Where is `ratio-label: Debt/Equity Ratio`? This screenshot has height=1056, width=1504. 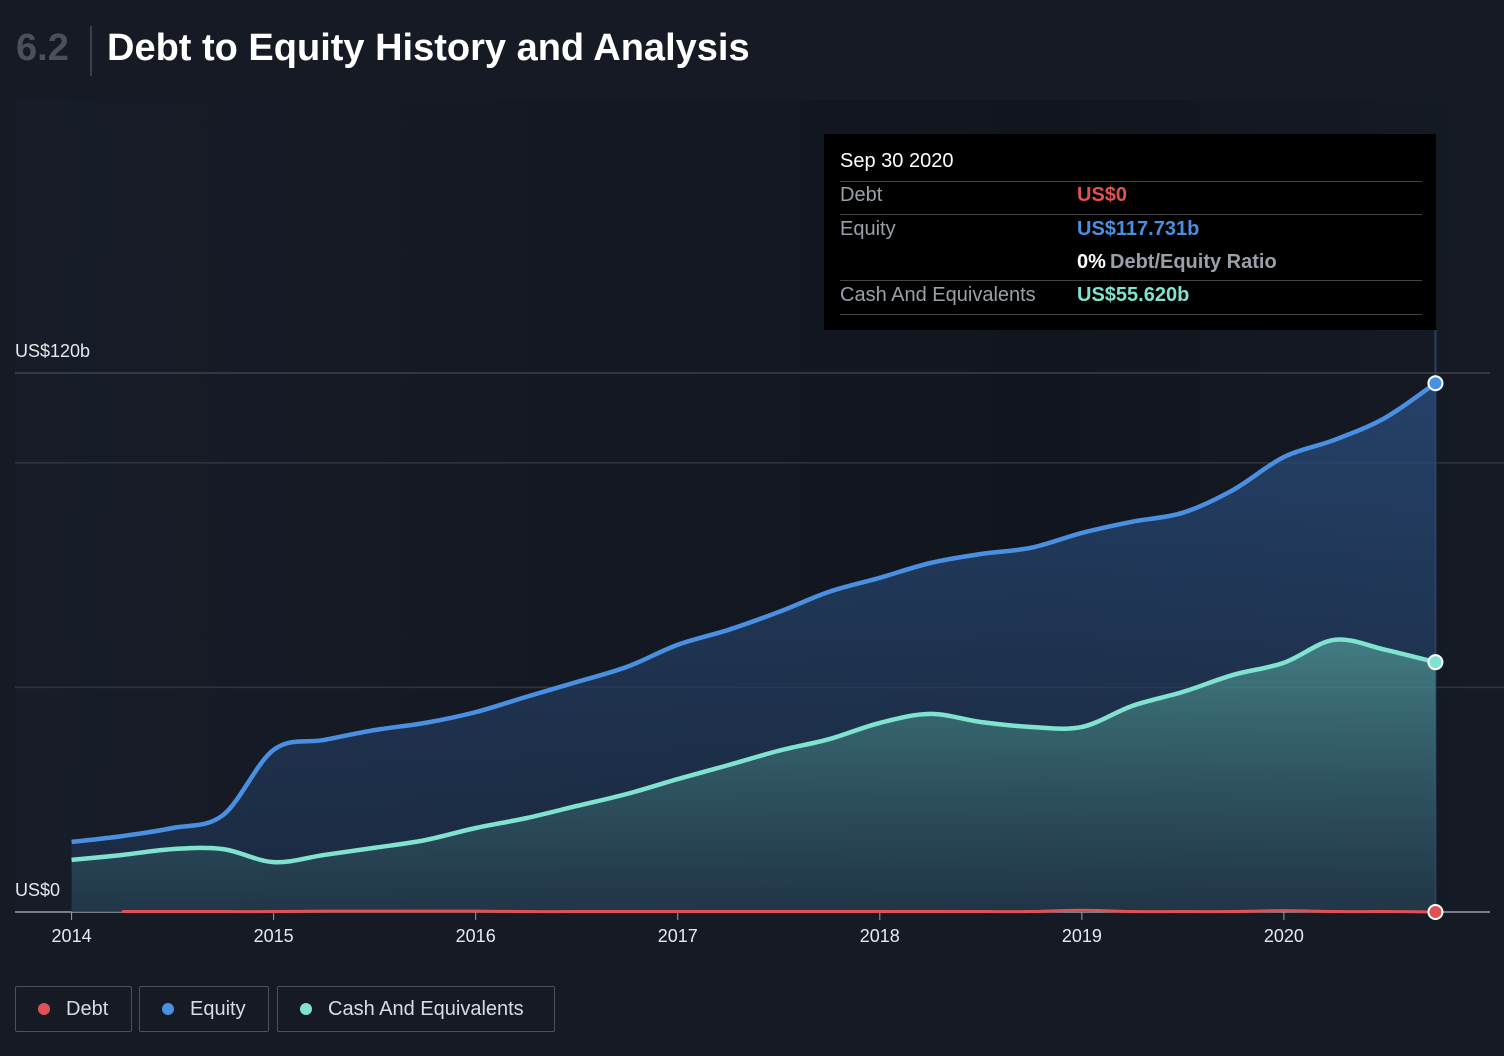
ratio-label: Debt/Equity Ratio is located at coordinates (1193, 262).